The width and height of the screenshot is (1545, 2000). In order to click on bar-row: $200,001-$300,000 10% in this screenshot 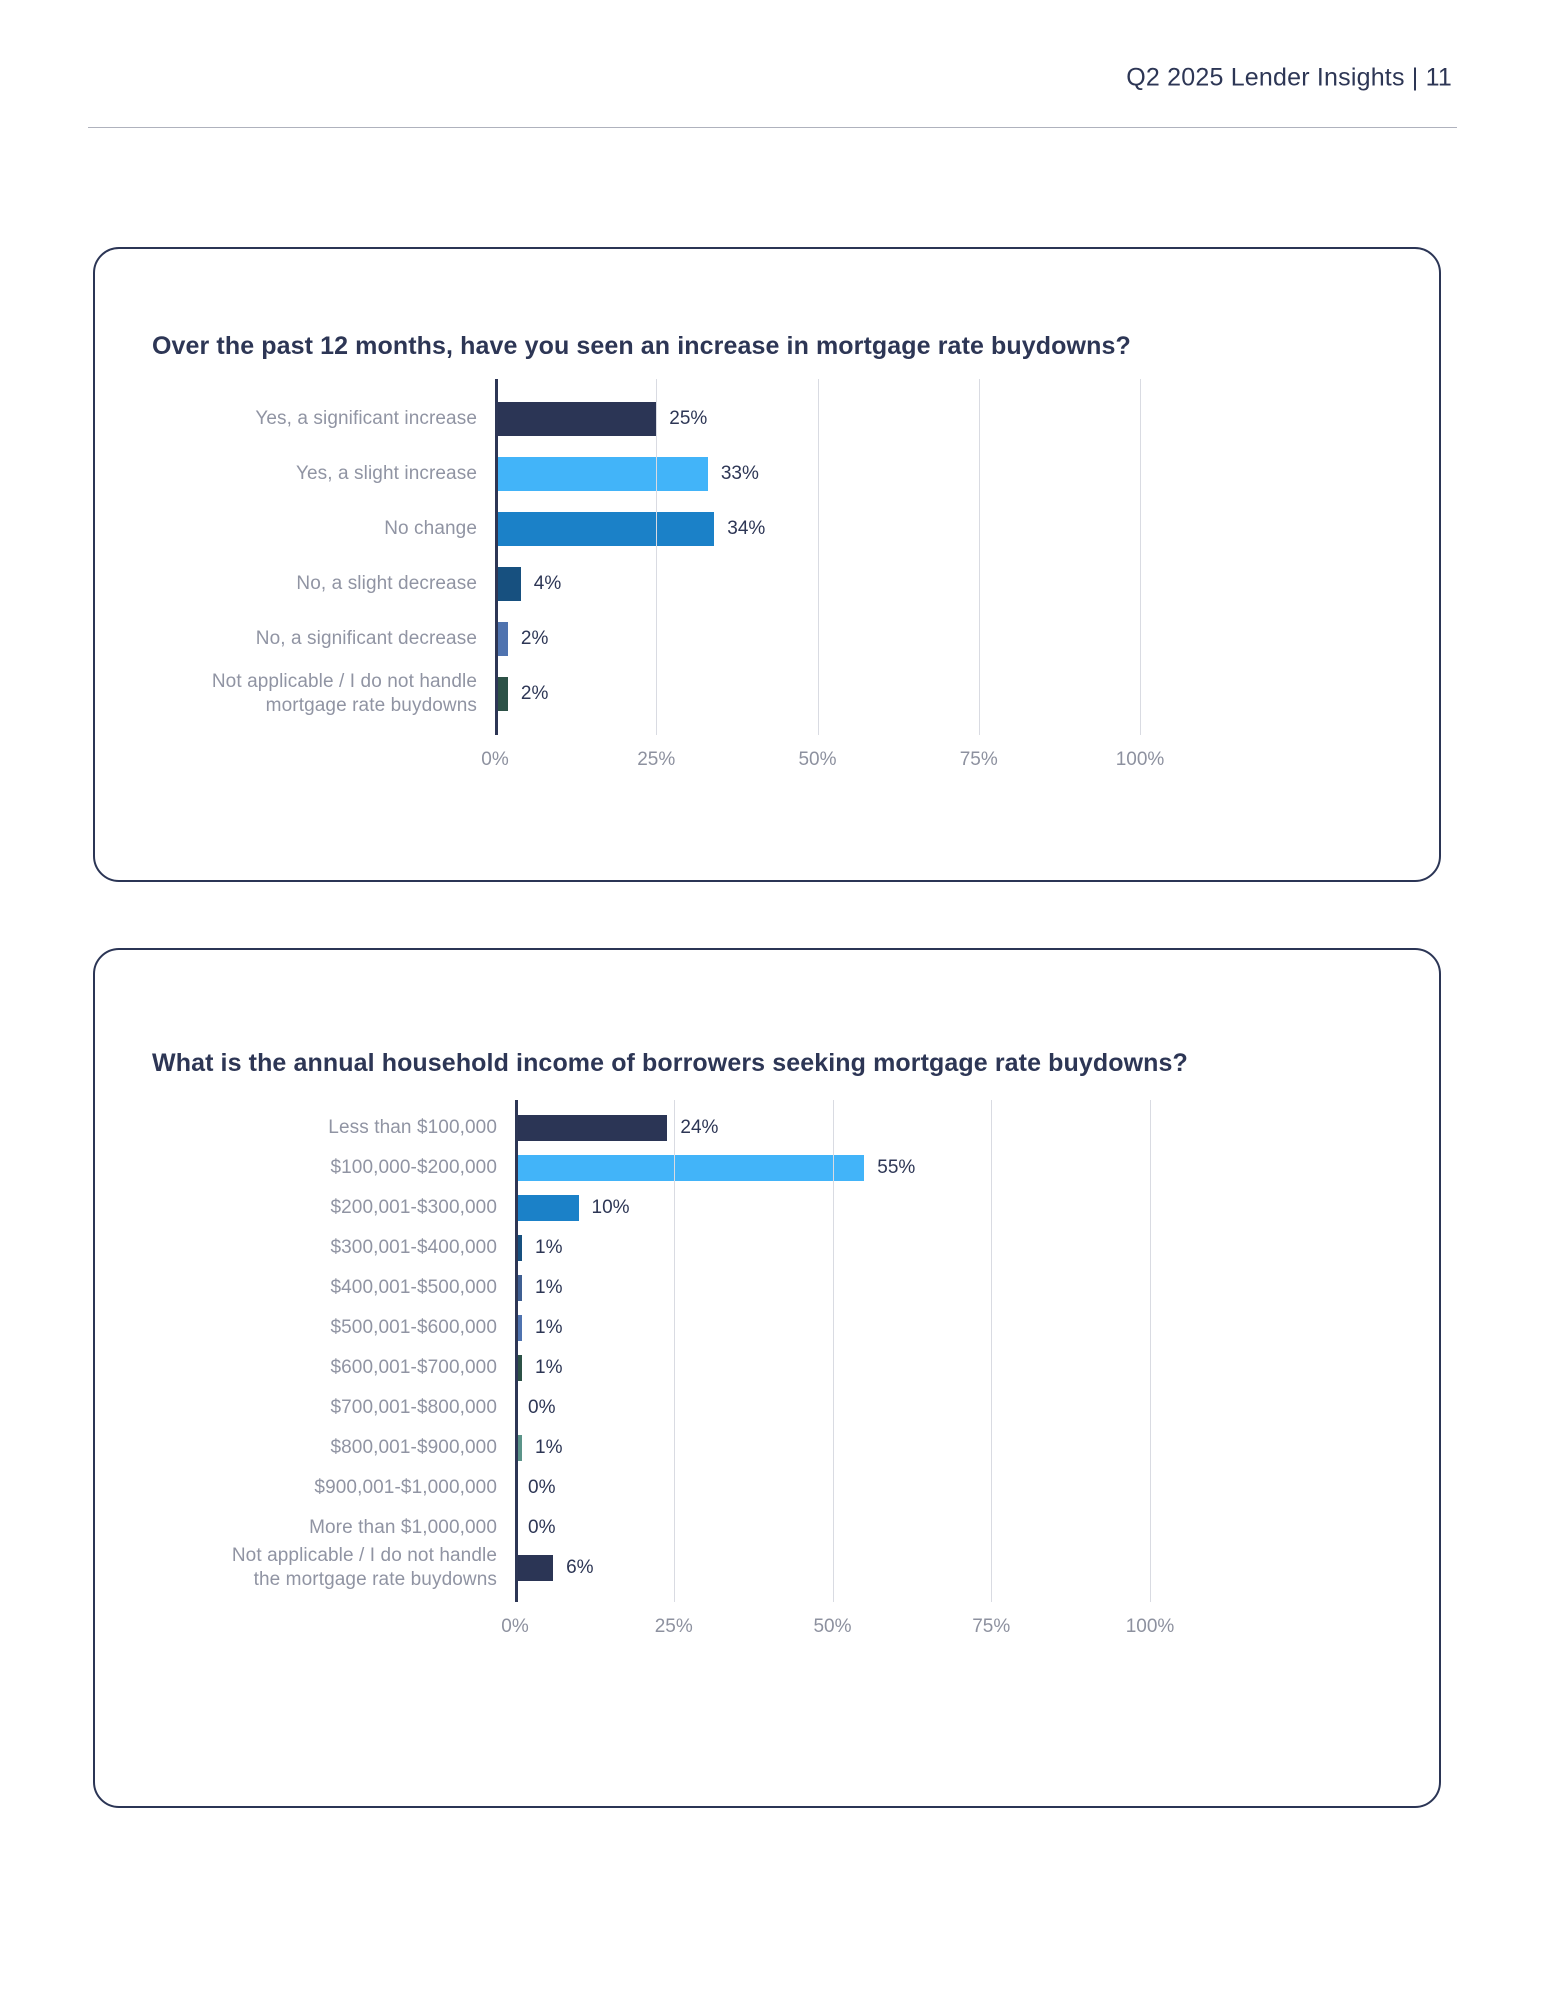, I will do `click(767, 1208)`.